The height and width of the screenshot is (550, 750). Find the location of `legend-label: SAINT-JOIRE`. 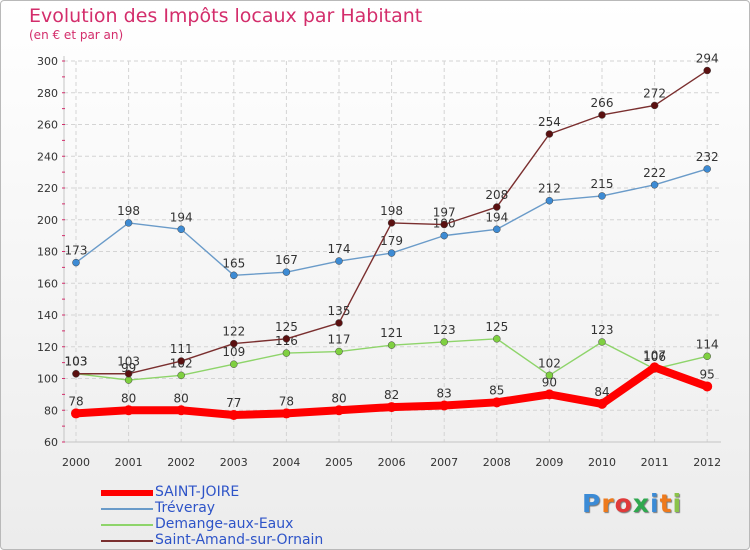

legend-label: SAINT-JOIRE is located at coordinates (197, 492).